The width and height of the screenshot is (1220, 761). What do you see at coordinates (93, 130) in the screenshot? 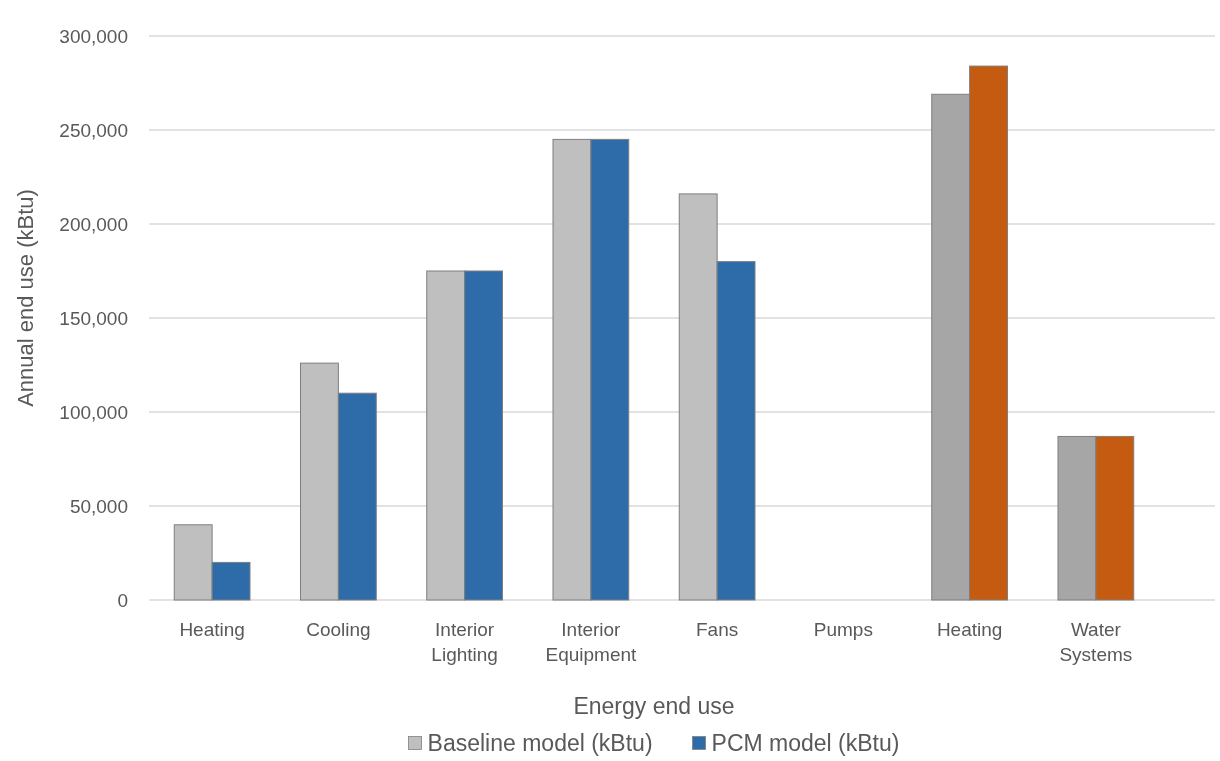
I see `y-tick-label: 250,000` at bounding box center [93, 130].